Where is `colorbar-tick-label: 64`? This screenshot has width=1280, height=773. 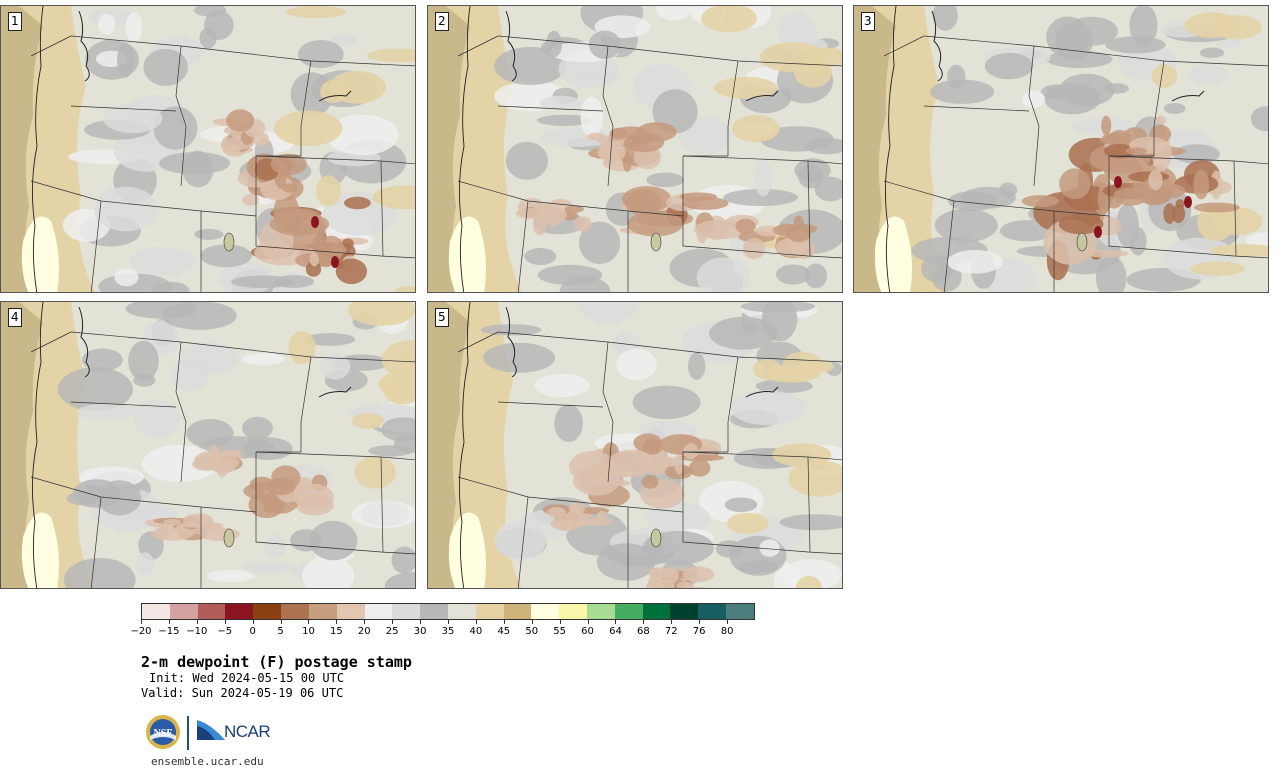
colorbar-tick-label: 64 is located at coordinates (615, 631).